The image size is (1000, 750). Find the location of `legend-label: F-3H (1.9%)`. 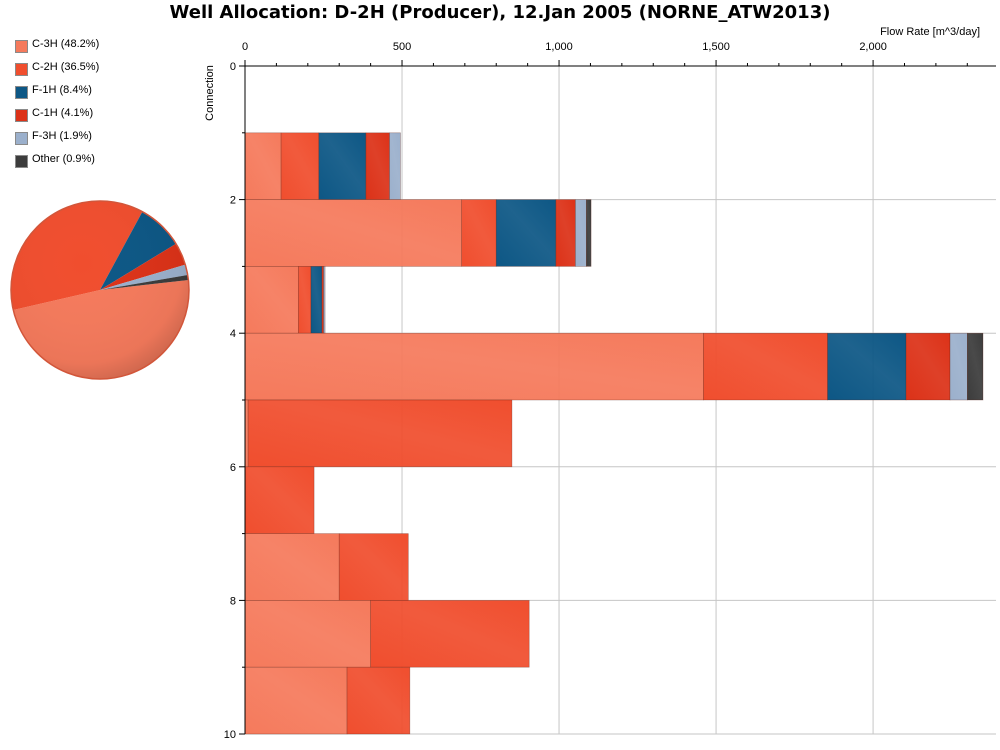

legend-label: F-3H (1.9%) is located at coordinates (62, 136).